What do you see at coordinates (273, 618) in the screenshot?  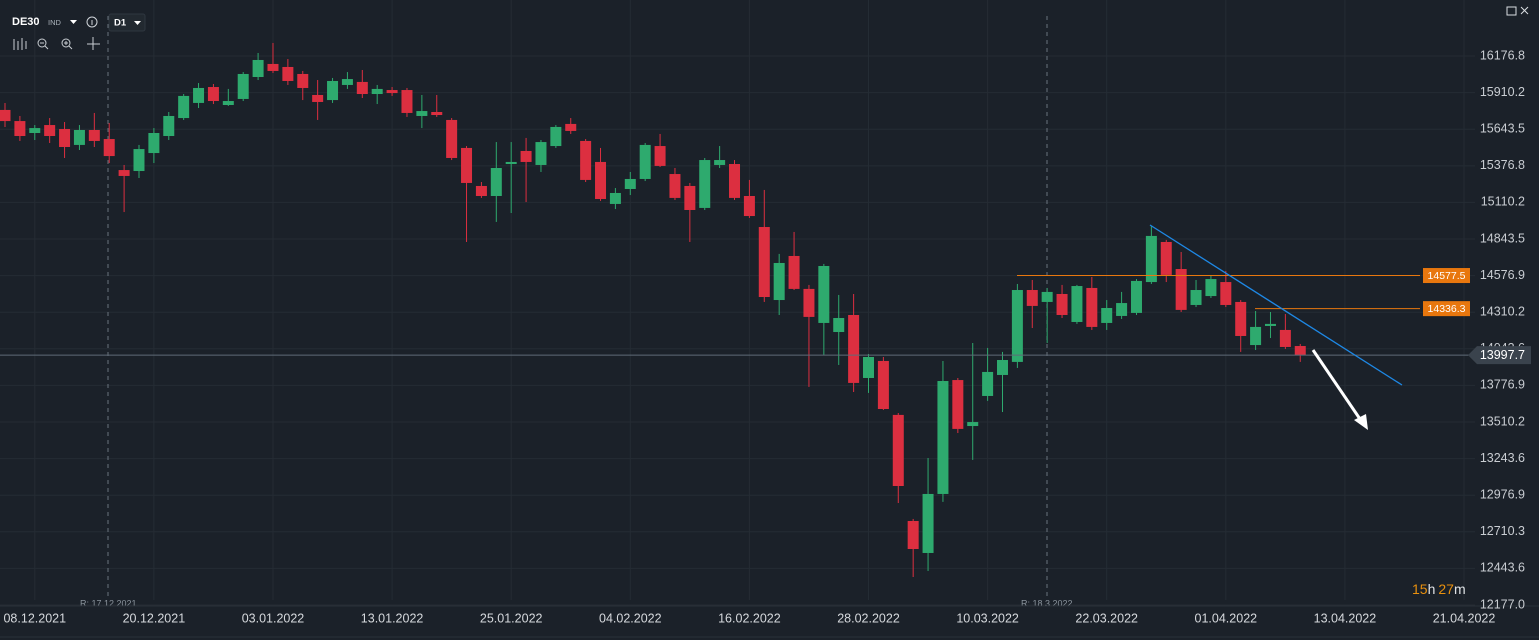 I see `x-tick-label: 03.01.2022` at bounding box center [273, 618].